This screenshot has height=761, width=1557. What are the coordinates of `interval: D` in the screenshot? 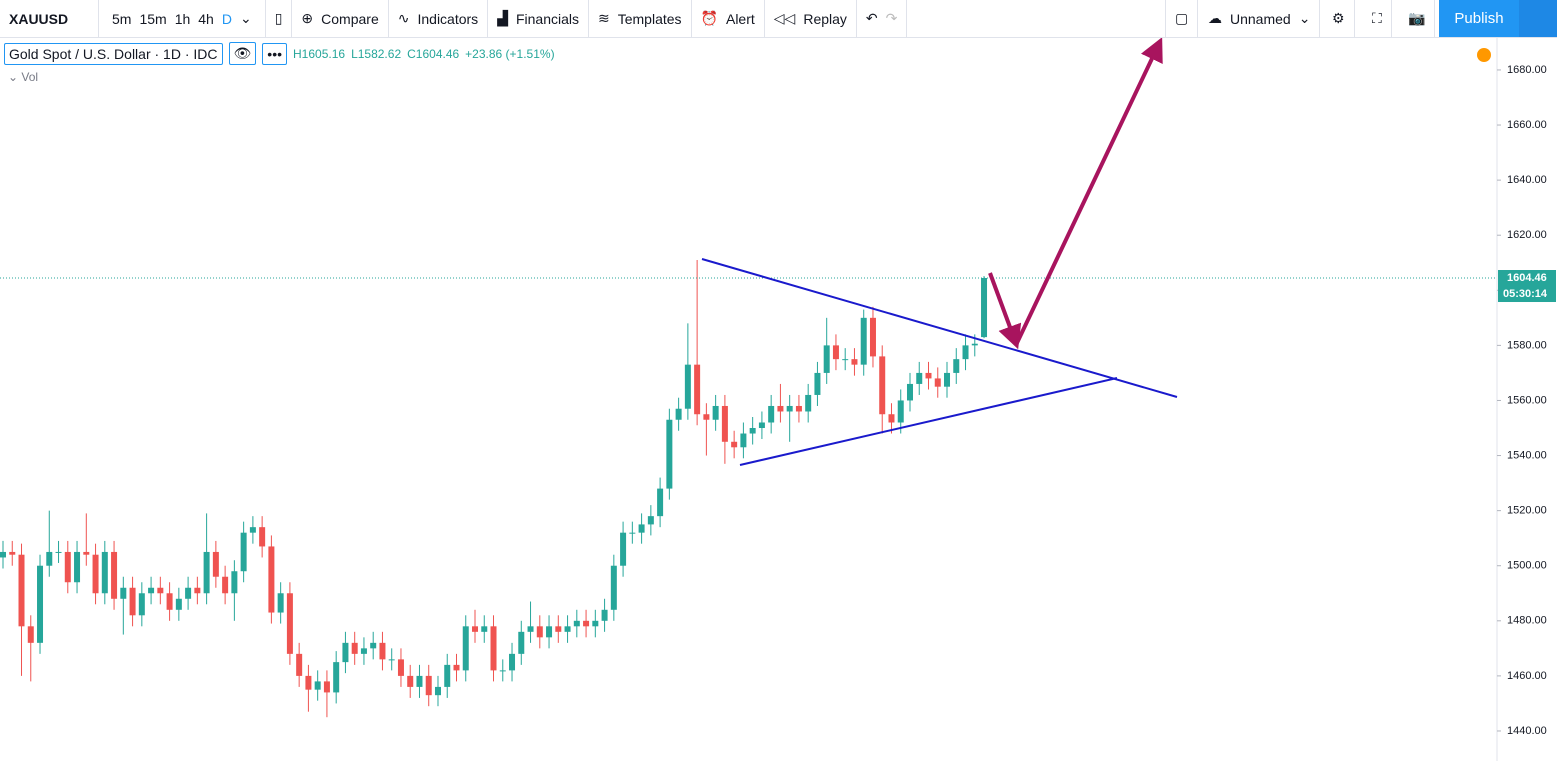 It's located at (226, 18).